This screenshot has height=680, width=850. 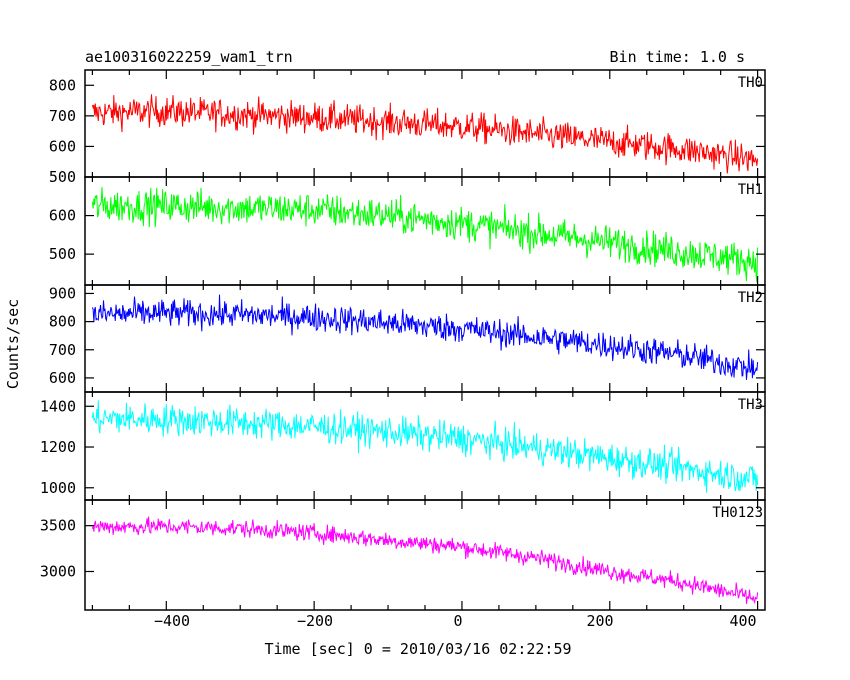 I want to click on plot-title: ae100316022259_wam1_trn, so click(x=189, y=57).